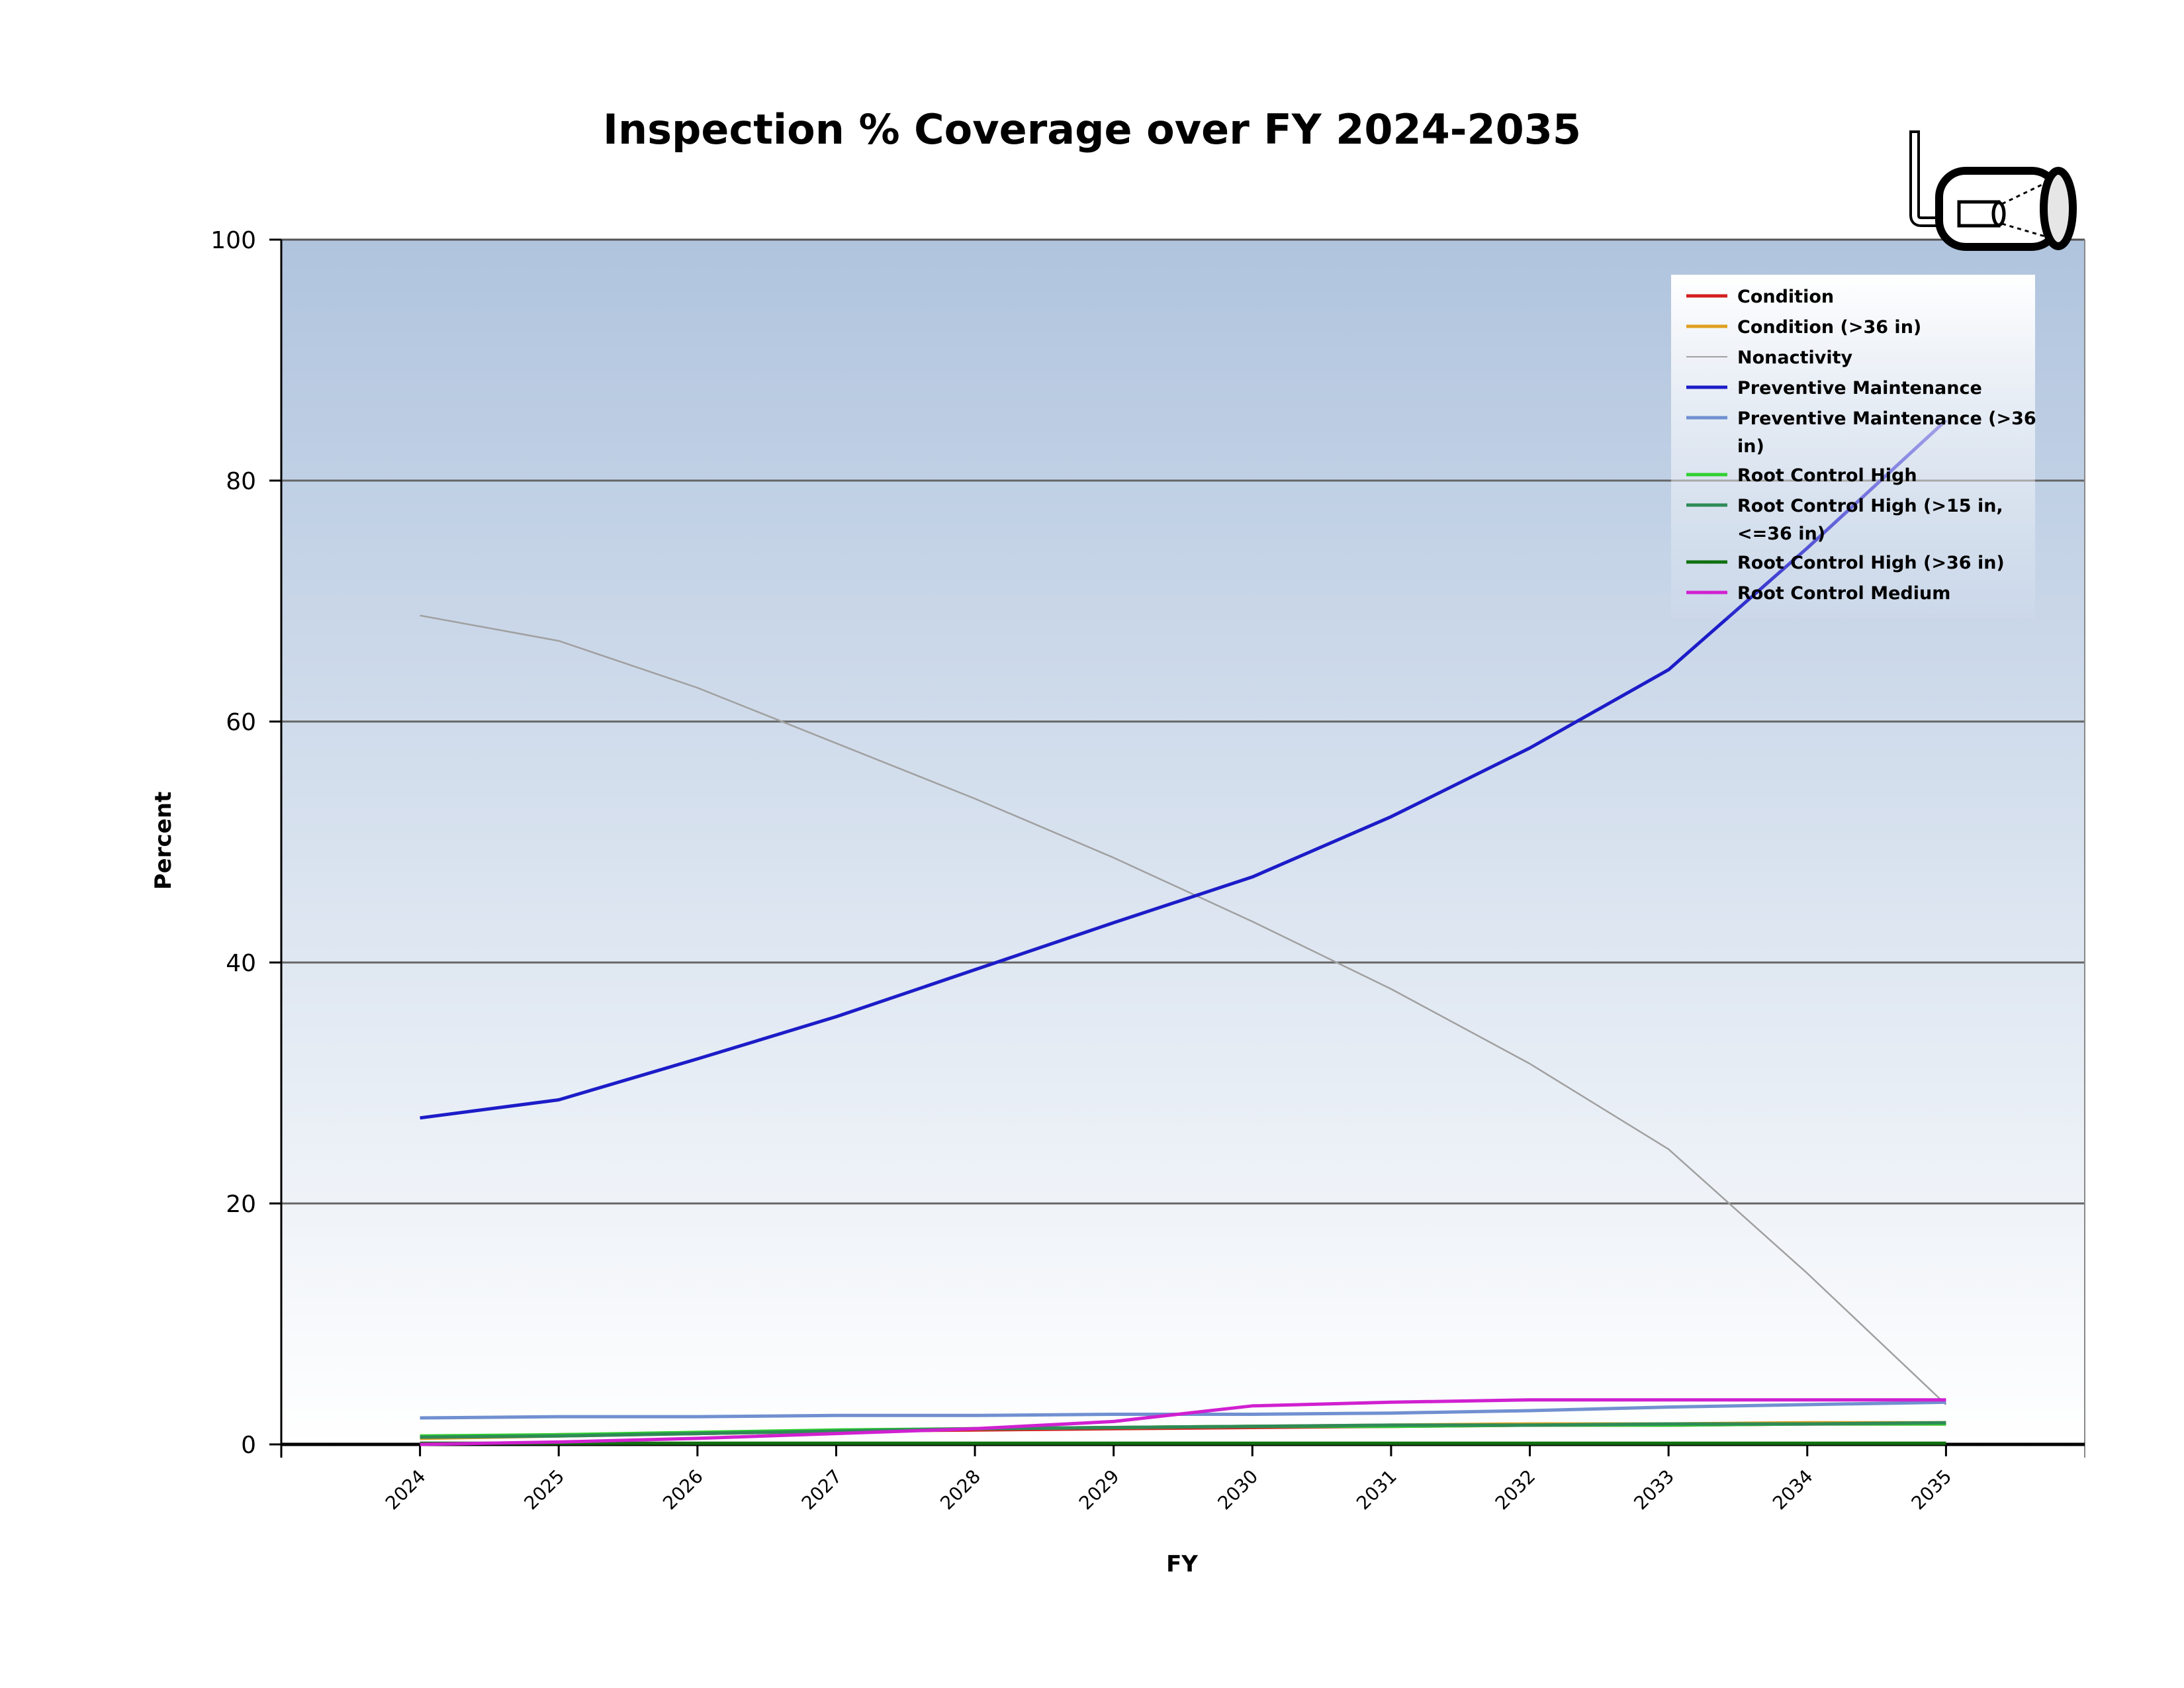  What do you see at coordinates (241, 722) in the screenshot?
I see `y-tick-label: 60` at bounding box center [241, 722].